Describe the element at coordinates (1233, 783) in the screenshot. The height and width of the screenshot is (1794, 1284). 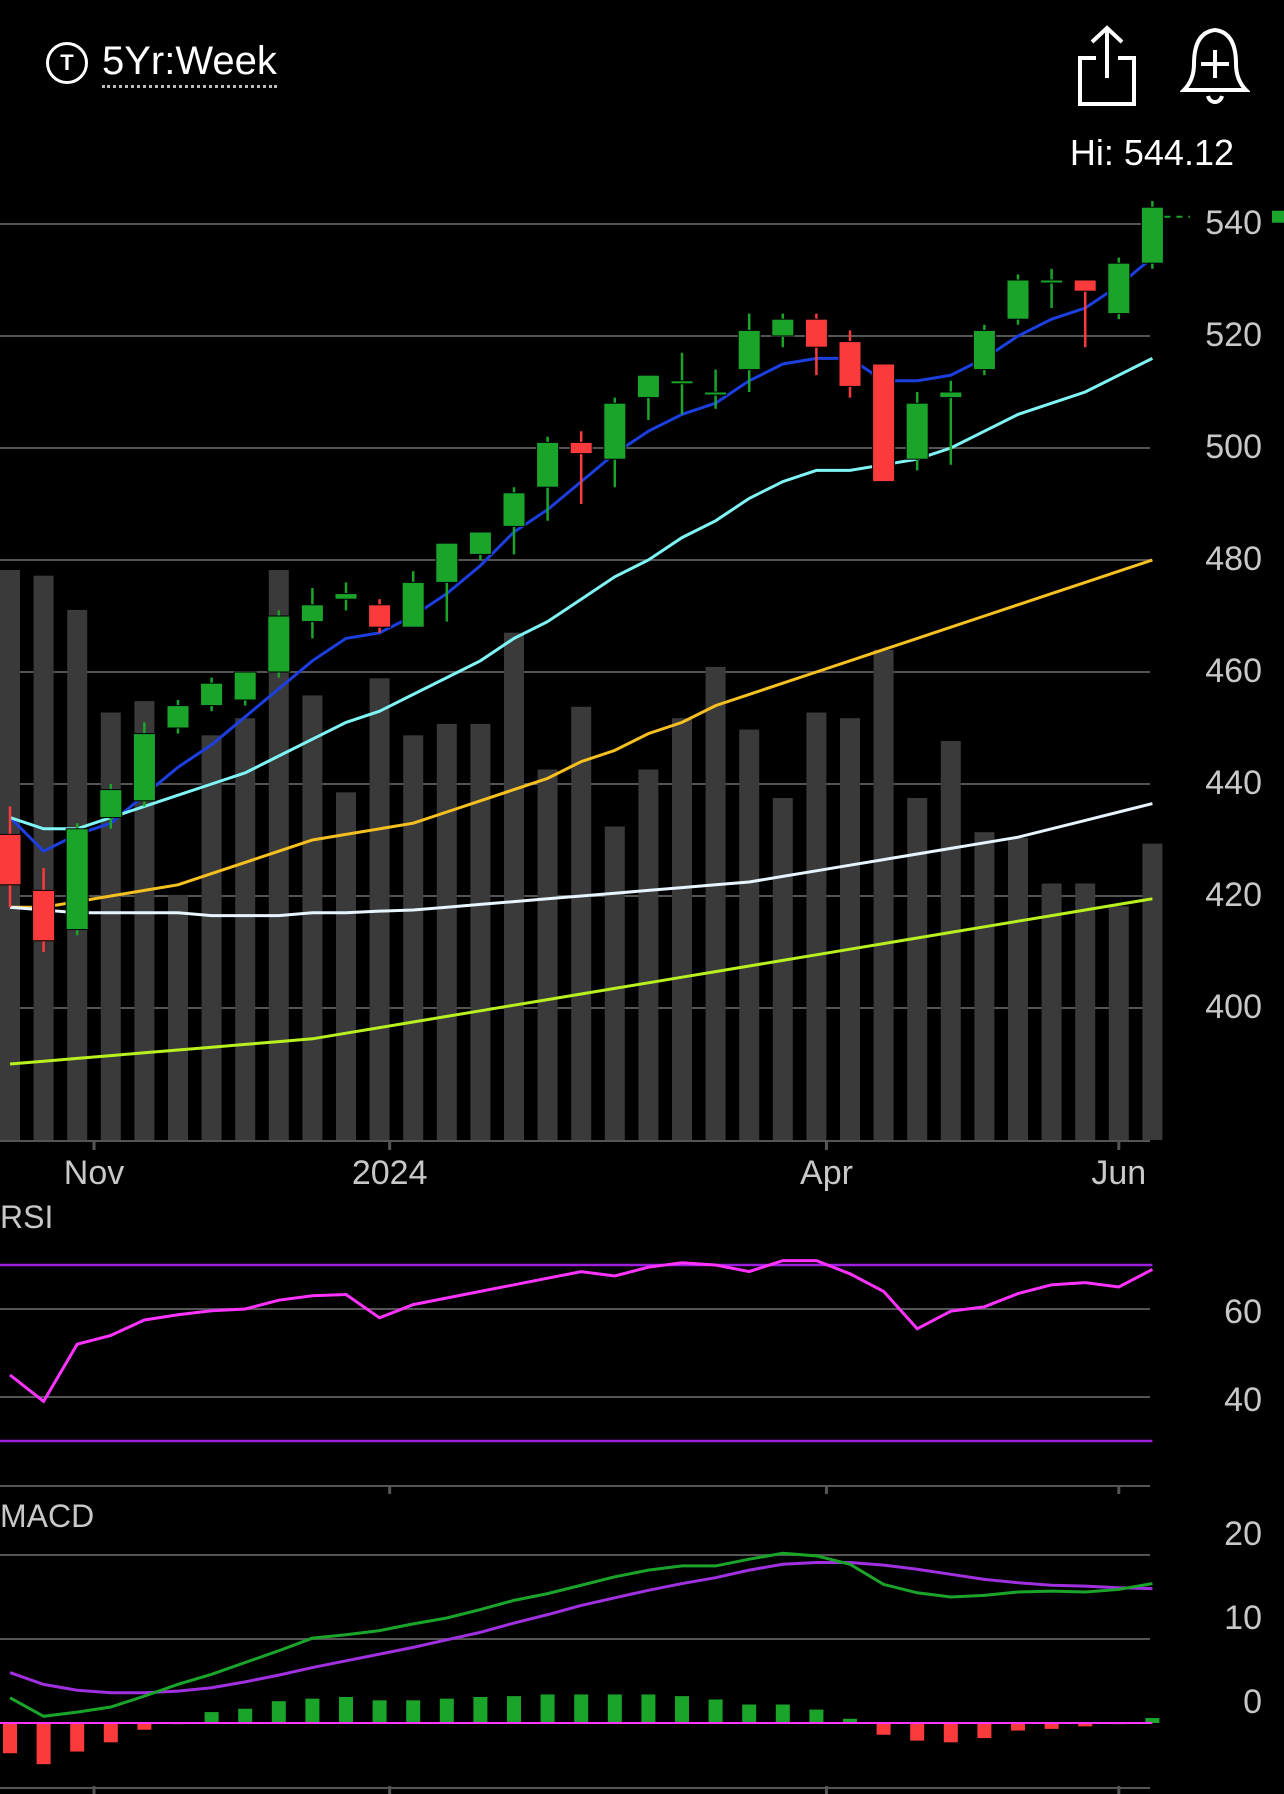
I see `price-tick-label: 440` at that location.